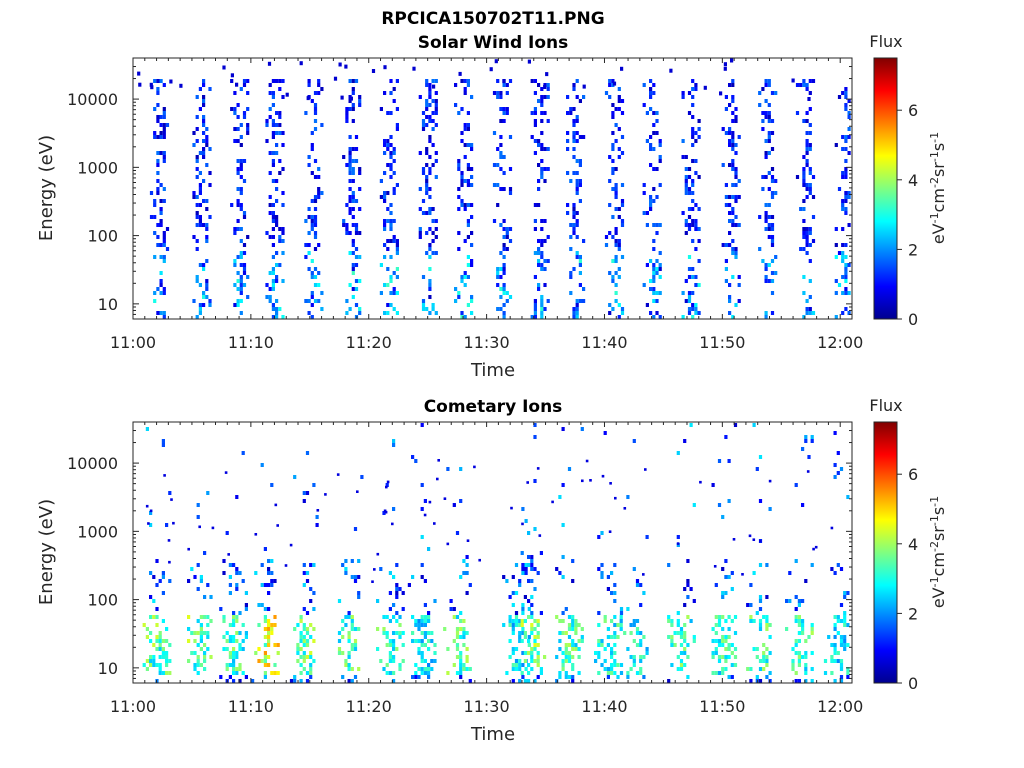 This screenshot has height=768, width=1024. Describe the element at coordinates (885, 188) in the screenshot. I see `colorbar-solar-wind` at that location.